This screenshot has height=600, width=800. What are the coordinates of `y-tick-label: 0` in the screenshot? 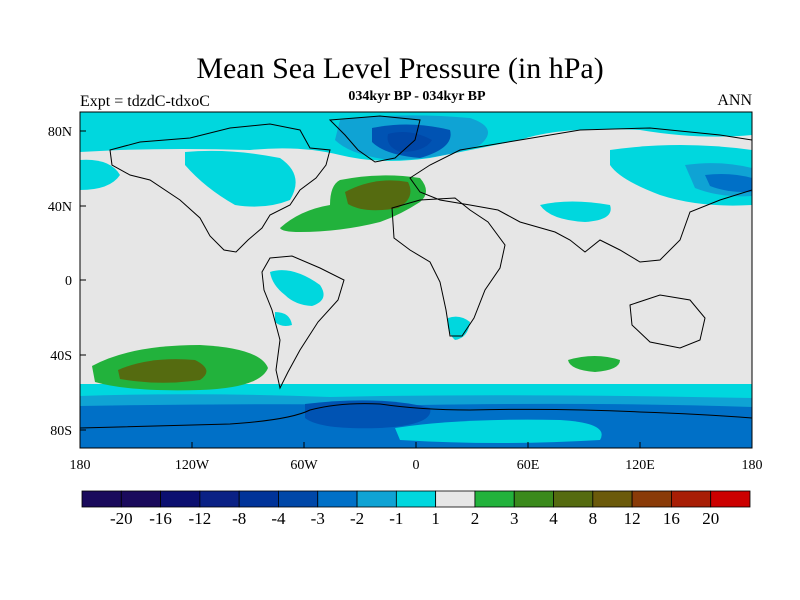 It's located at (68, 281).